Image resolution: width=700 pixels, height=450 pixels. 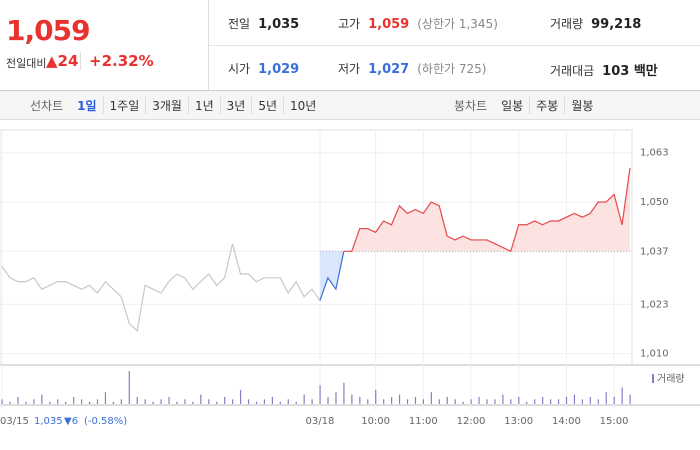 I want to click on y-tick-label: 1,063, so click(x=654, y=153).